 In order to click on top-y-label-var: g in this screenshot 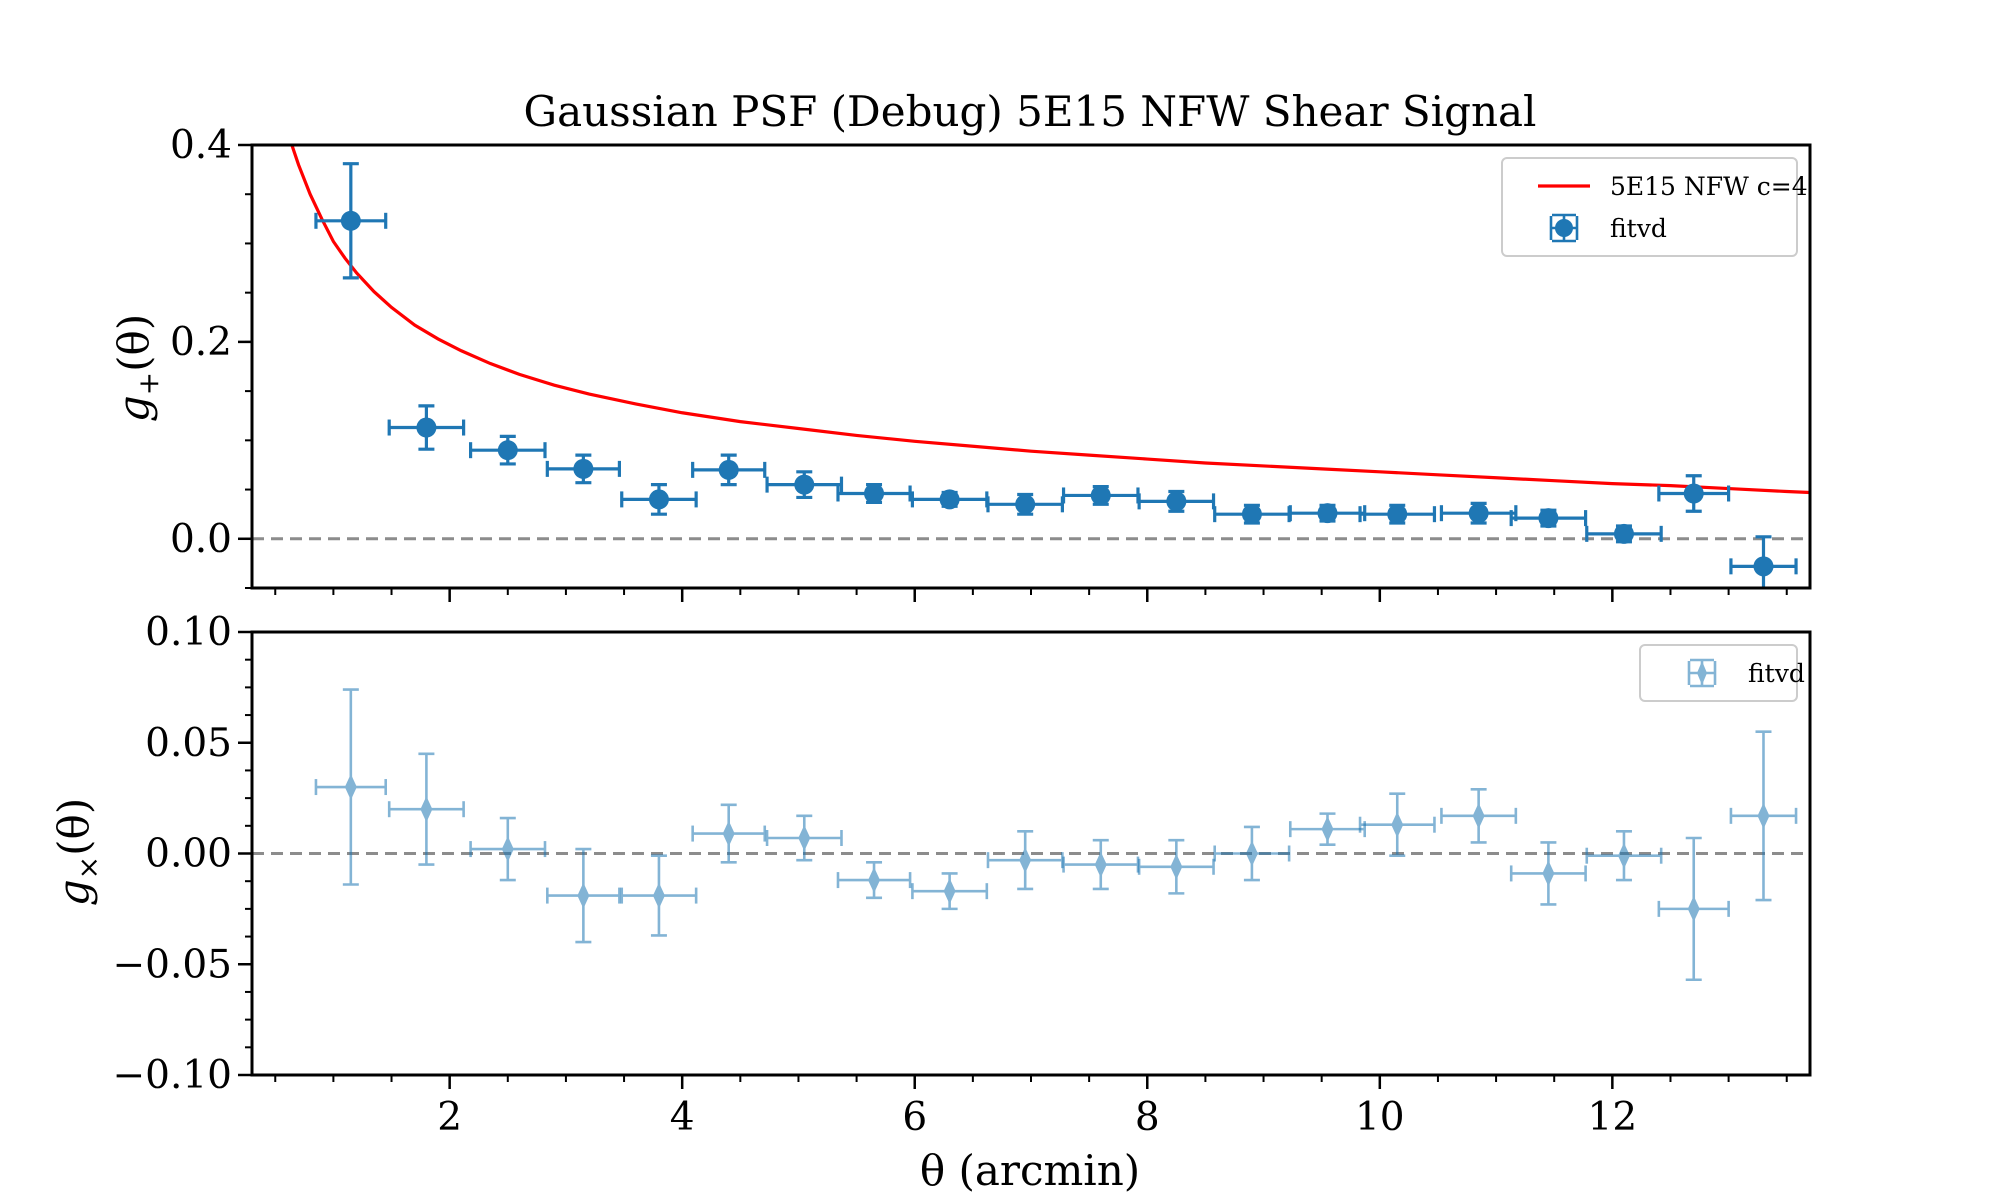, I will do `click(133, 408)`.